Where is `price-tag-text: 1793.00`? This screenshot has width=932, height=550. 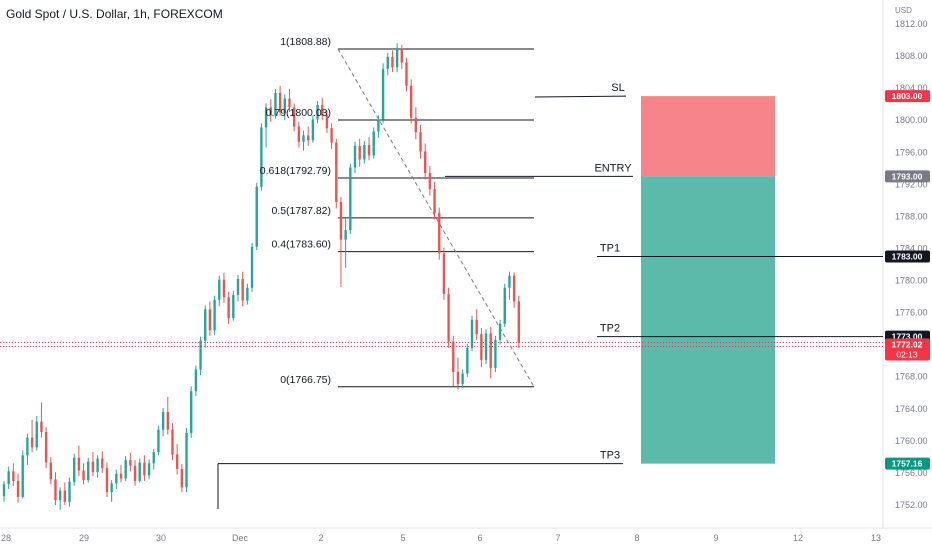
price-tag-text: 1793.00 is located at coordinates (907, 176).